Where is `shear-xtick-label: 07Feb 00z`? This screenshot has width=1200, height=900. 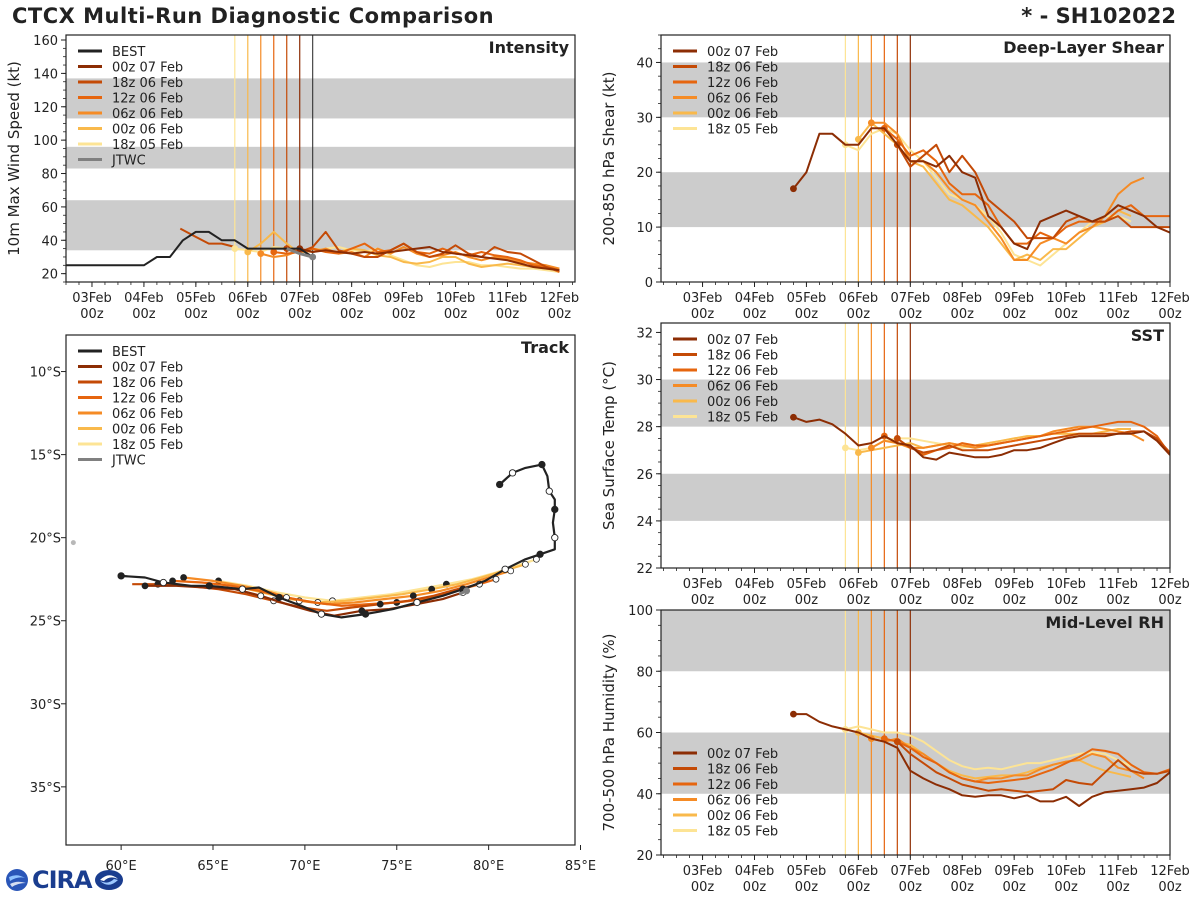 shear-xtick-label: 07Feb 00z is located at coordinates (911, 306).